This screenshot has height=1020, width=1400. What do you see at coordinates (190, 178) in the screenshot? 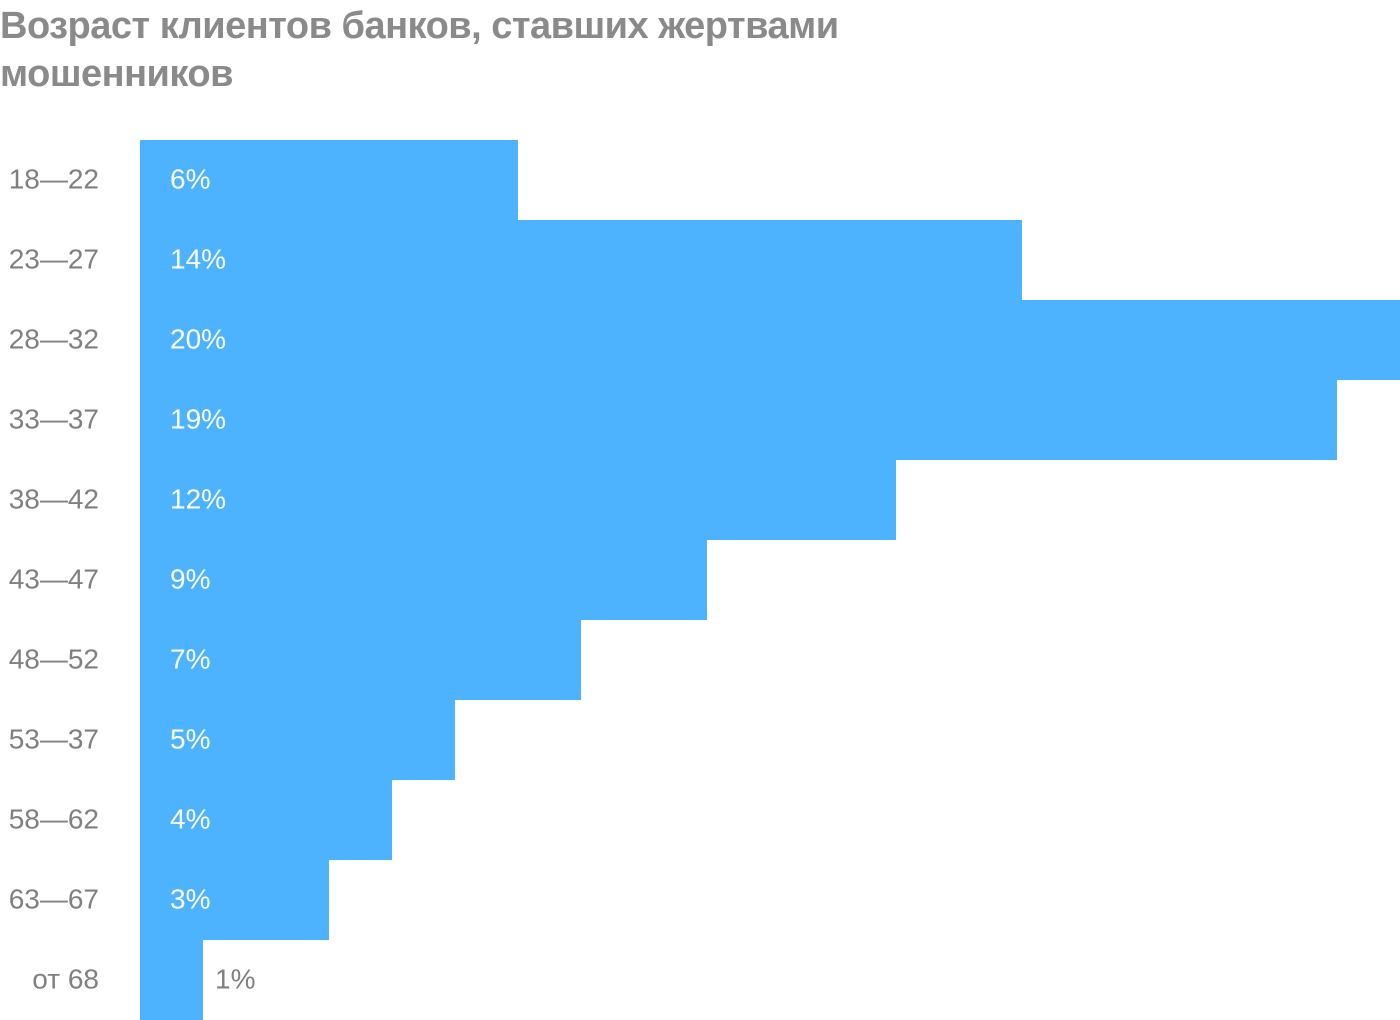
I see `value-label: 6%` at bounding box center [190, 178].